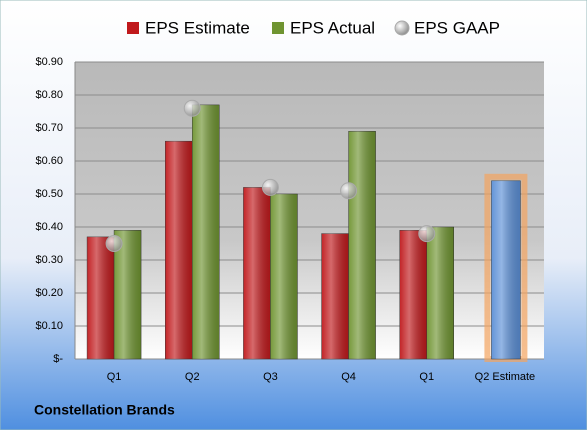 This screenshot has width=587, height=435. Describe the element at coordinates (197, 27) in the screenshot. I see `legend-label: EPS Estimate` at that location.